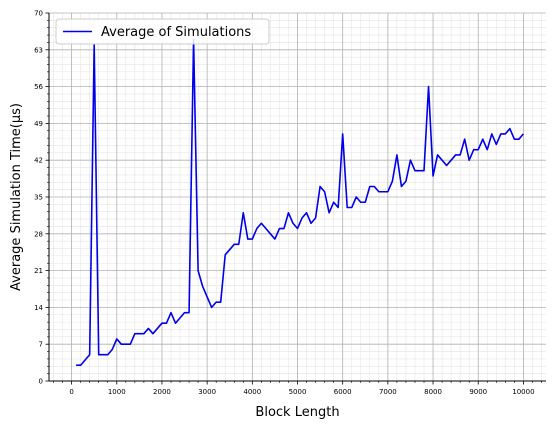 The width and height of the screenshot is (556, 430). I want to click on y-axis-label: Average Simulation Time(μs), so click(16, 197).